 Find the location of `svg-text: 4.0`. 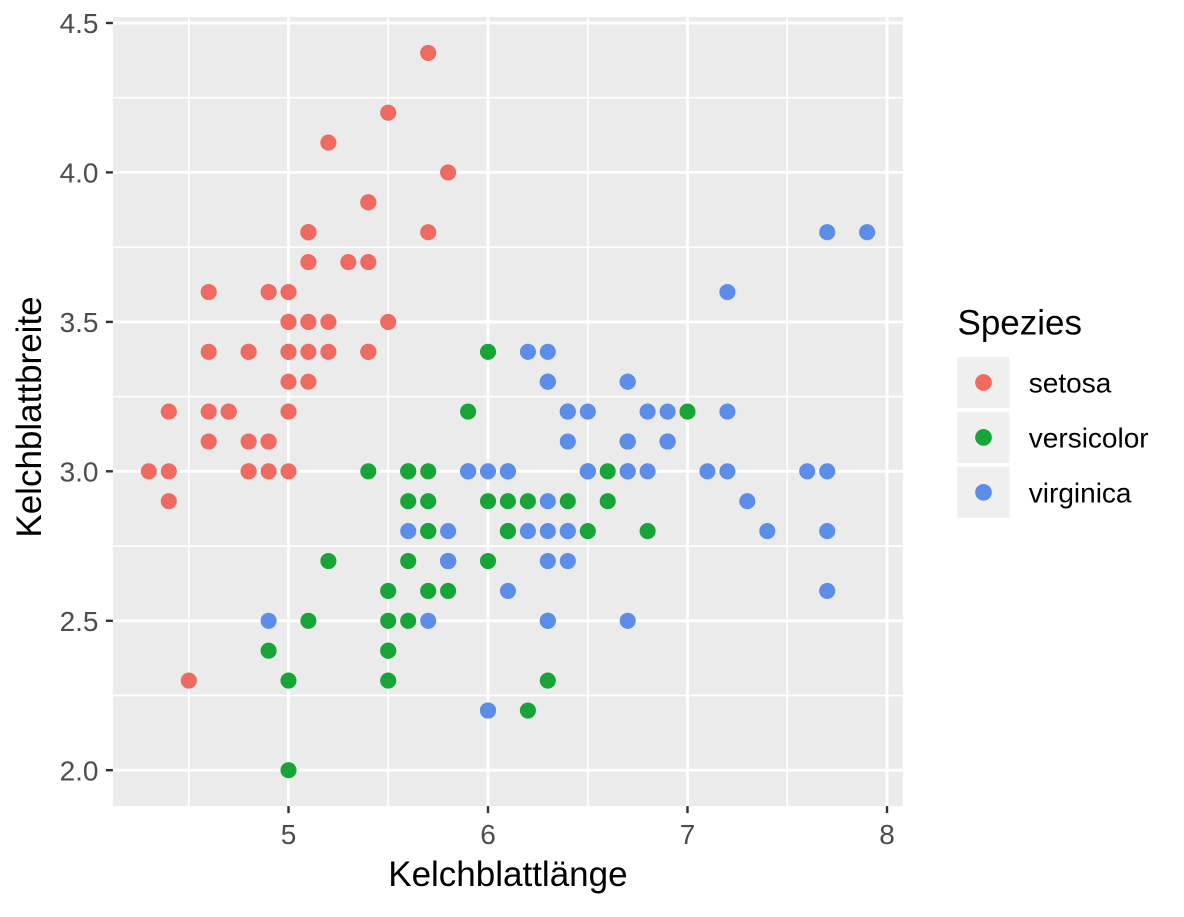

svg-text: 4.0 is located at coordinates (79, 173).